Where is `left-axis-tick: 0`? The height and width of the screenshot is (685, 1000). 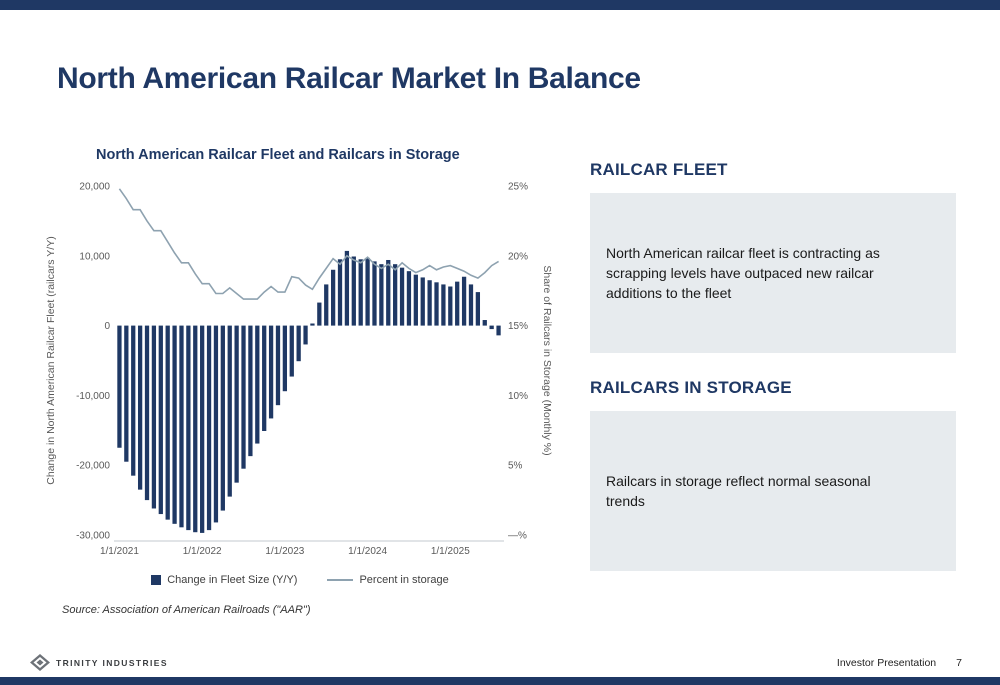 left-axis-tick: 0 is located at coordinates (107, 326).